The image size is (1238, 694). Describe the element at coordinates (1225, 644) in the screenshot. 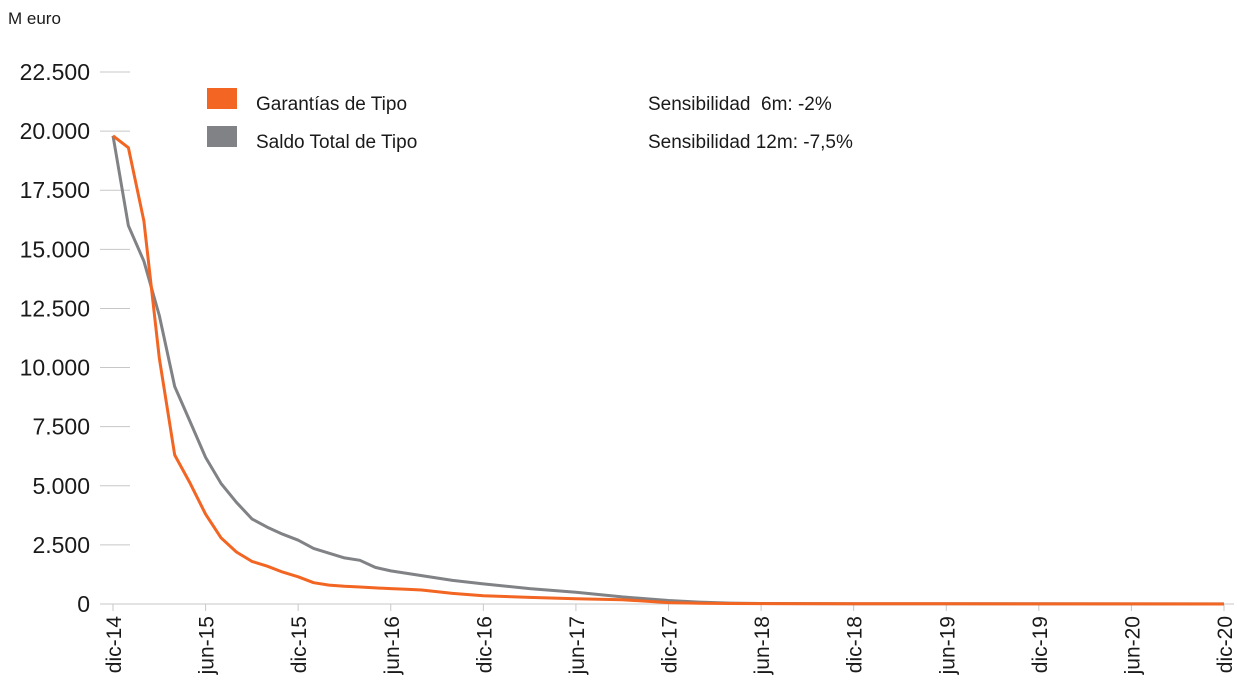

I see `x-tick-label: dic-20` at that location.